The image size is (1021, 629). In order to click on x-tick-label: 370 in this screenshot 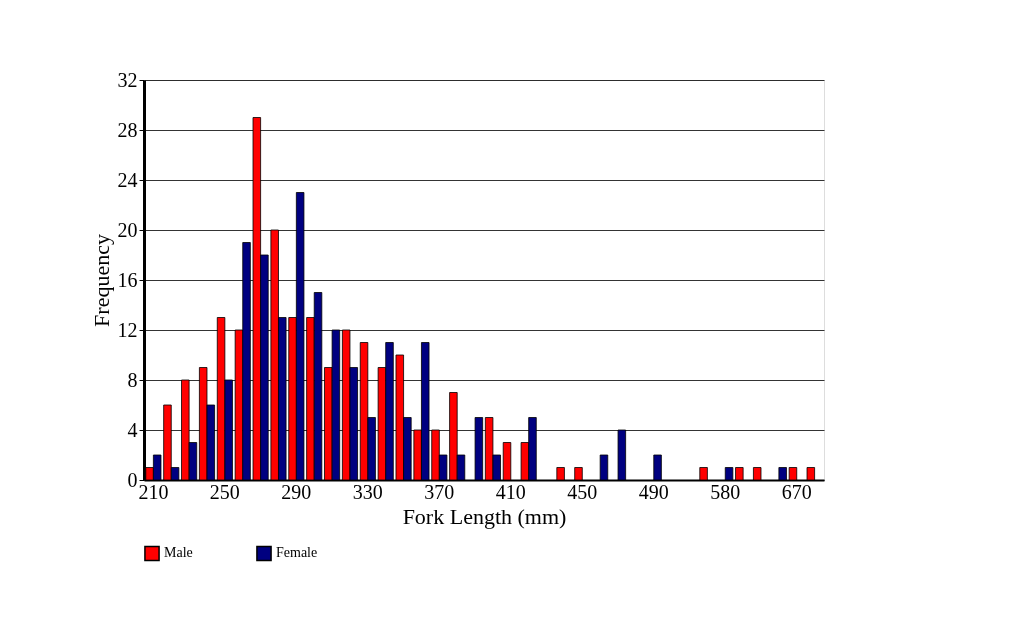, I will do `click(439, 491)`.